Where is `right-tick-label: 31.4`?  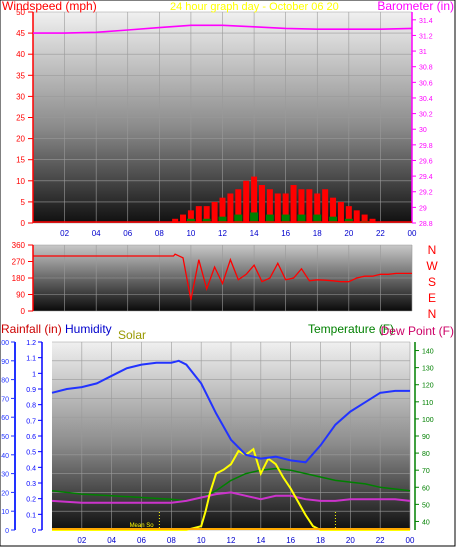
right-tick-label: 31.4 is located at coordinates (426, 21).